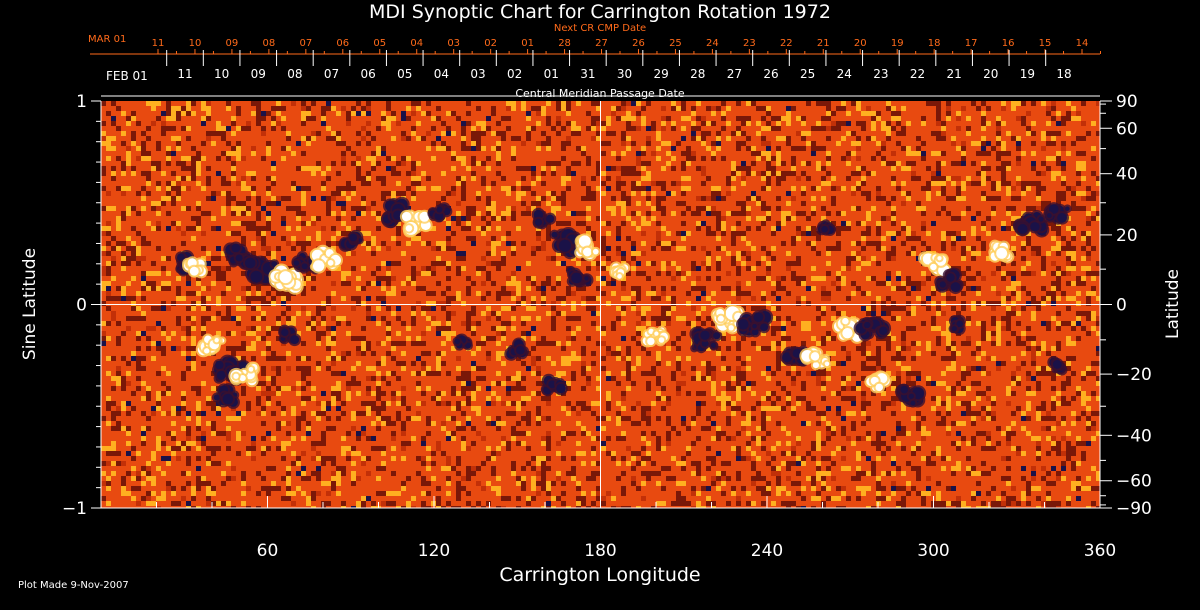 The height and width of the screenshot is (610, 1200). I want to click on cmp-date-label-17: 25, so click(807, 74).